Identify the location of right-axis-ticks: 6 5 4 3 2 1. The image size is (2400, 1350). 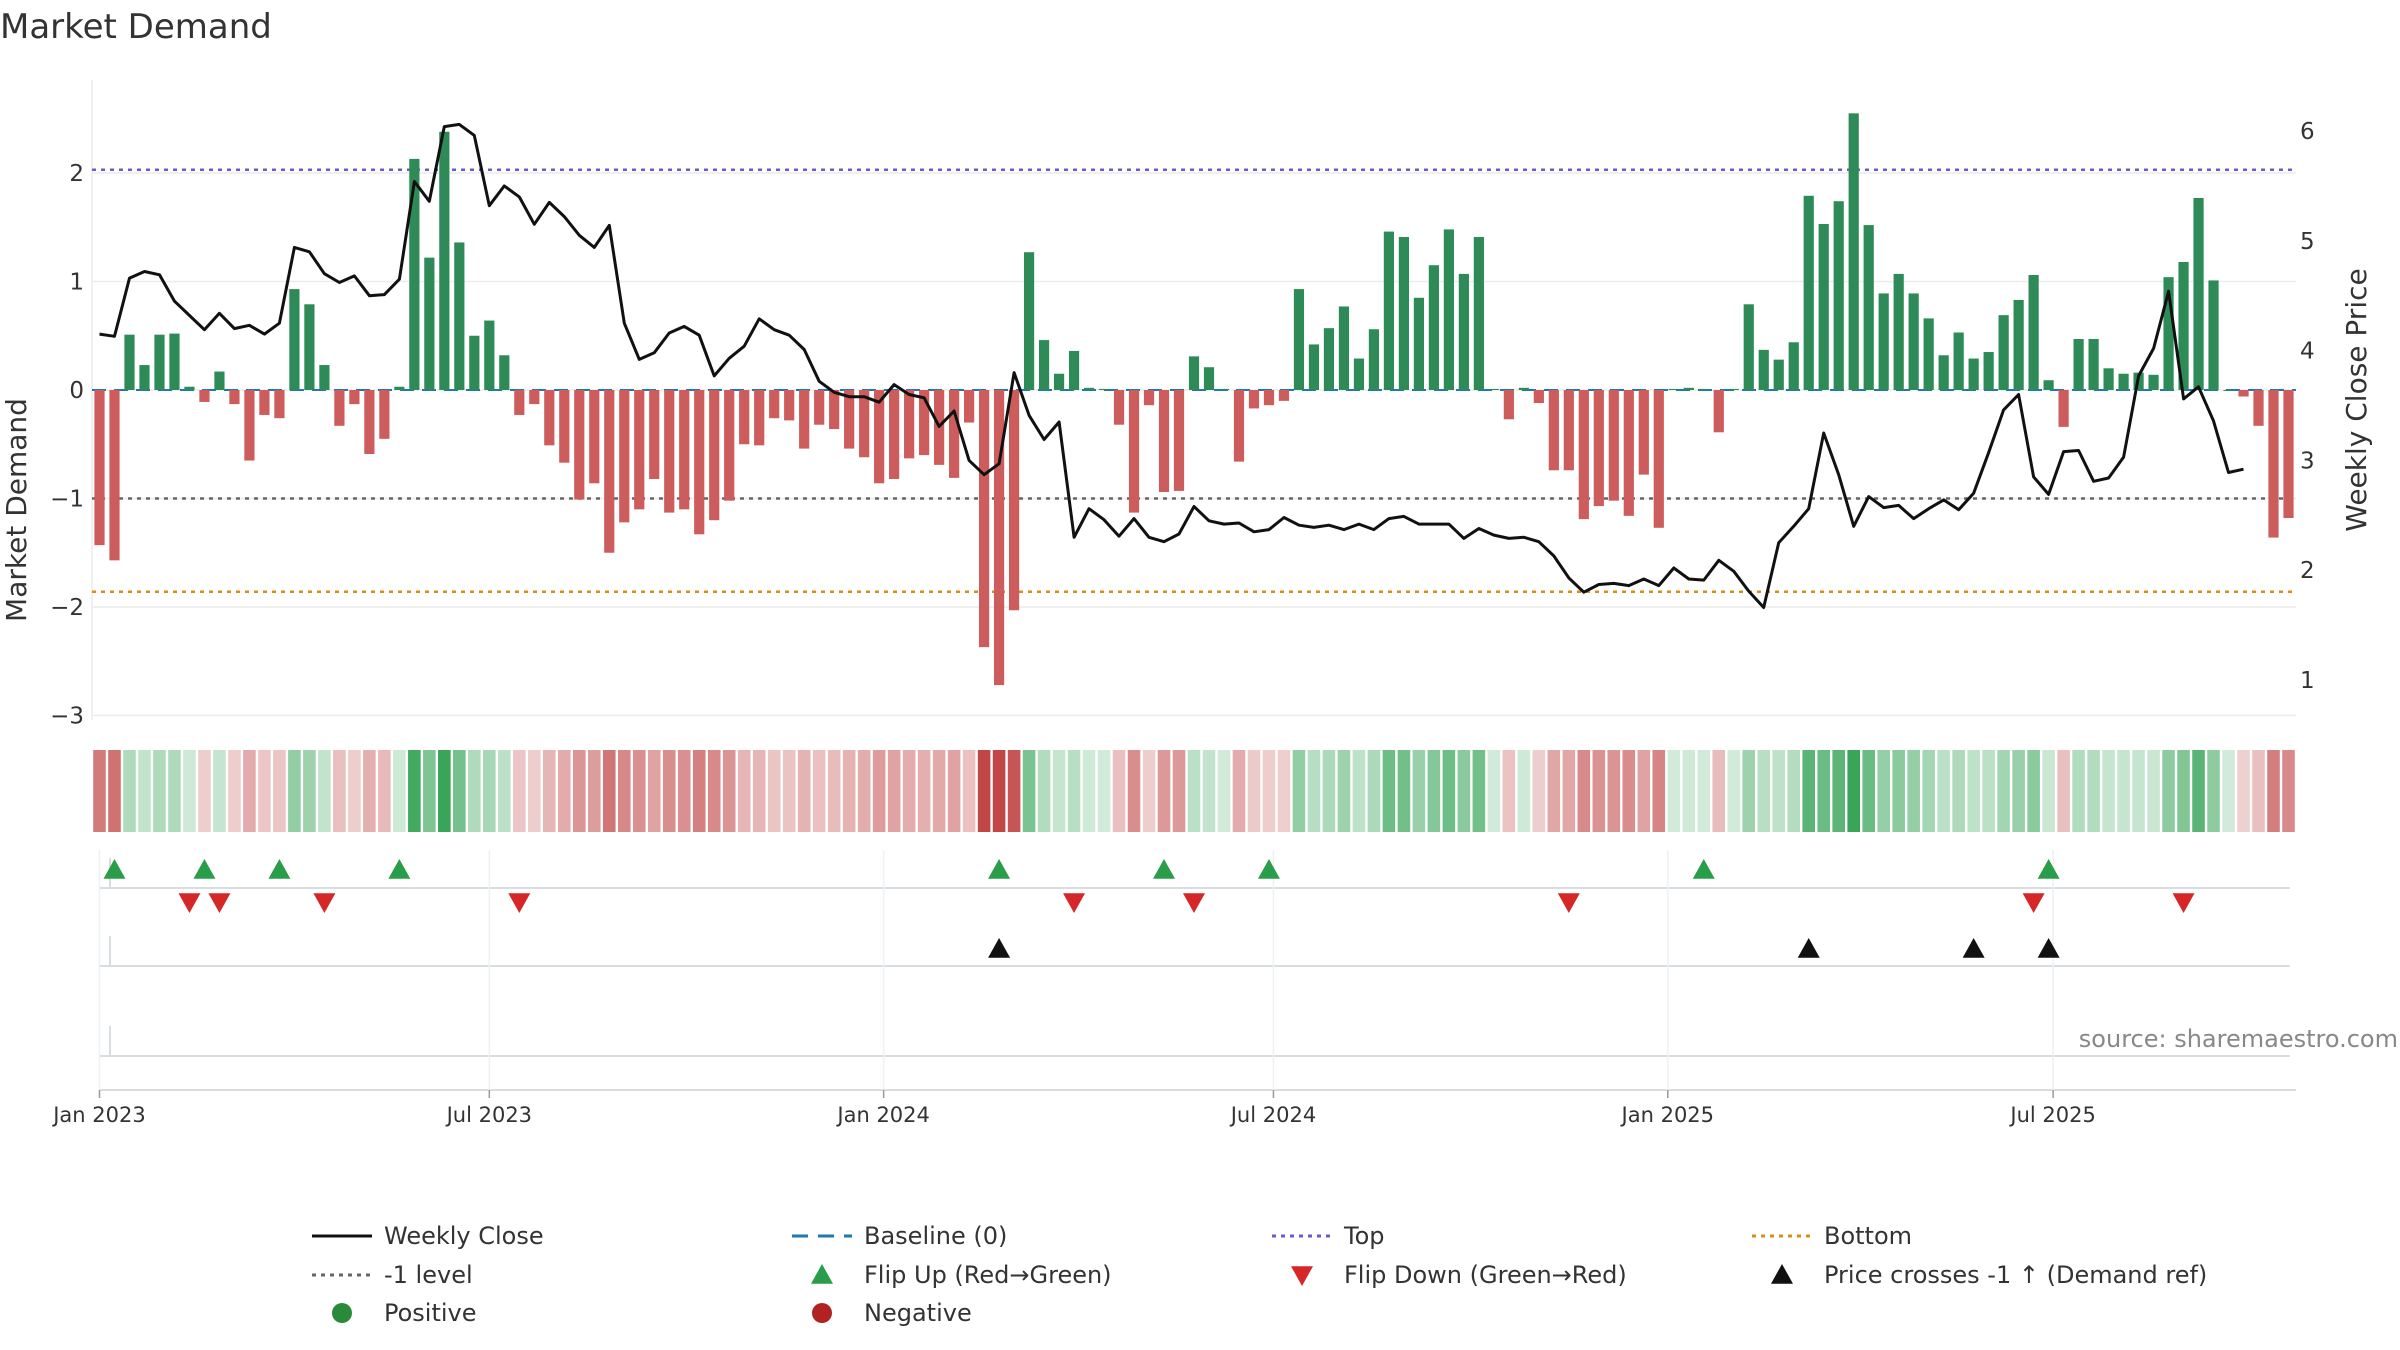
(2307, 406).